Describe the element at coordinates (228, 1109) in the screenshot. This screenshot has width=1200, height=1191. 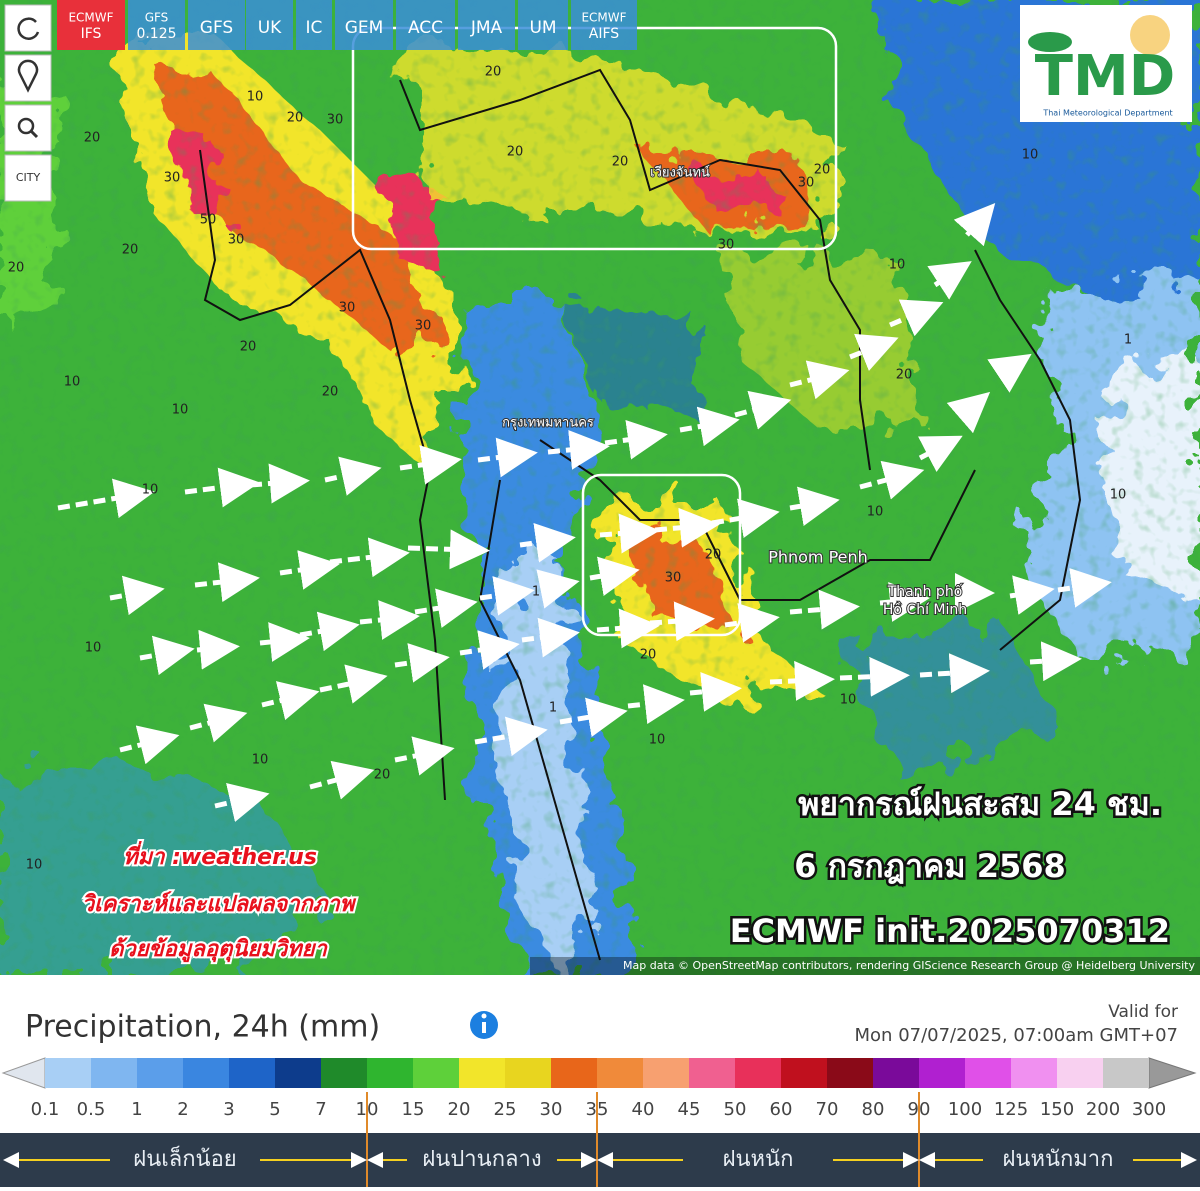
I see `scale-tick-label: 3` at that location.